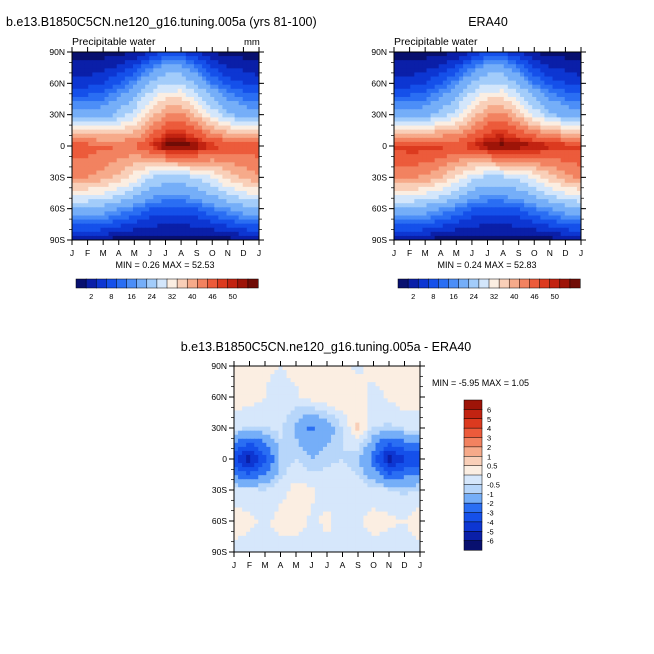  Describe the element at coordinates (534, 253) in the screenshot. I see `x-tick-label: O` at that location.